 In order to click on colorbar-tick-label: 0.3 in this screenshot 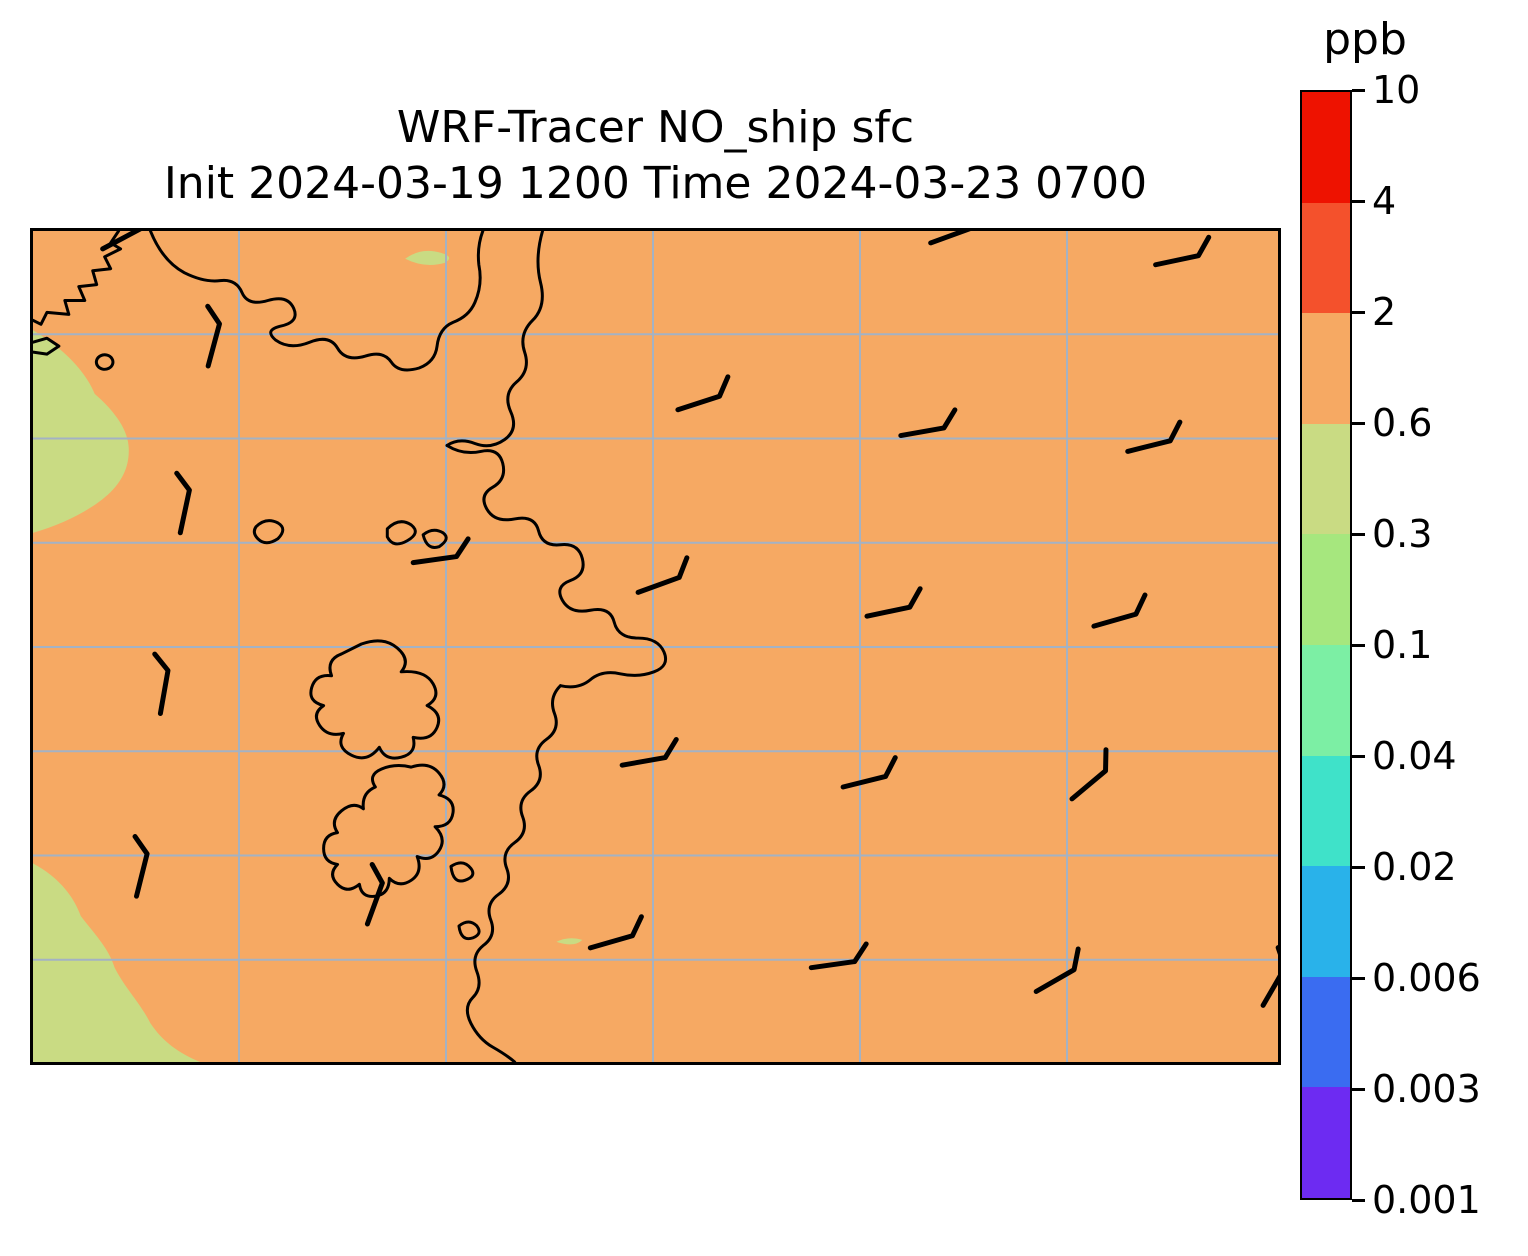, I will do `click(1402, 534)`.